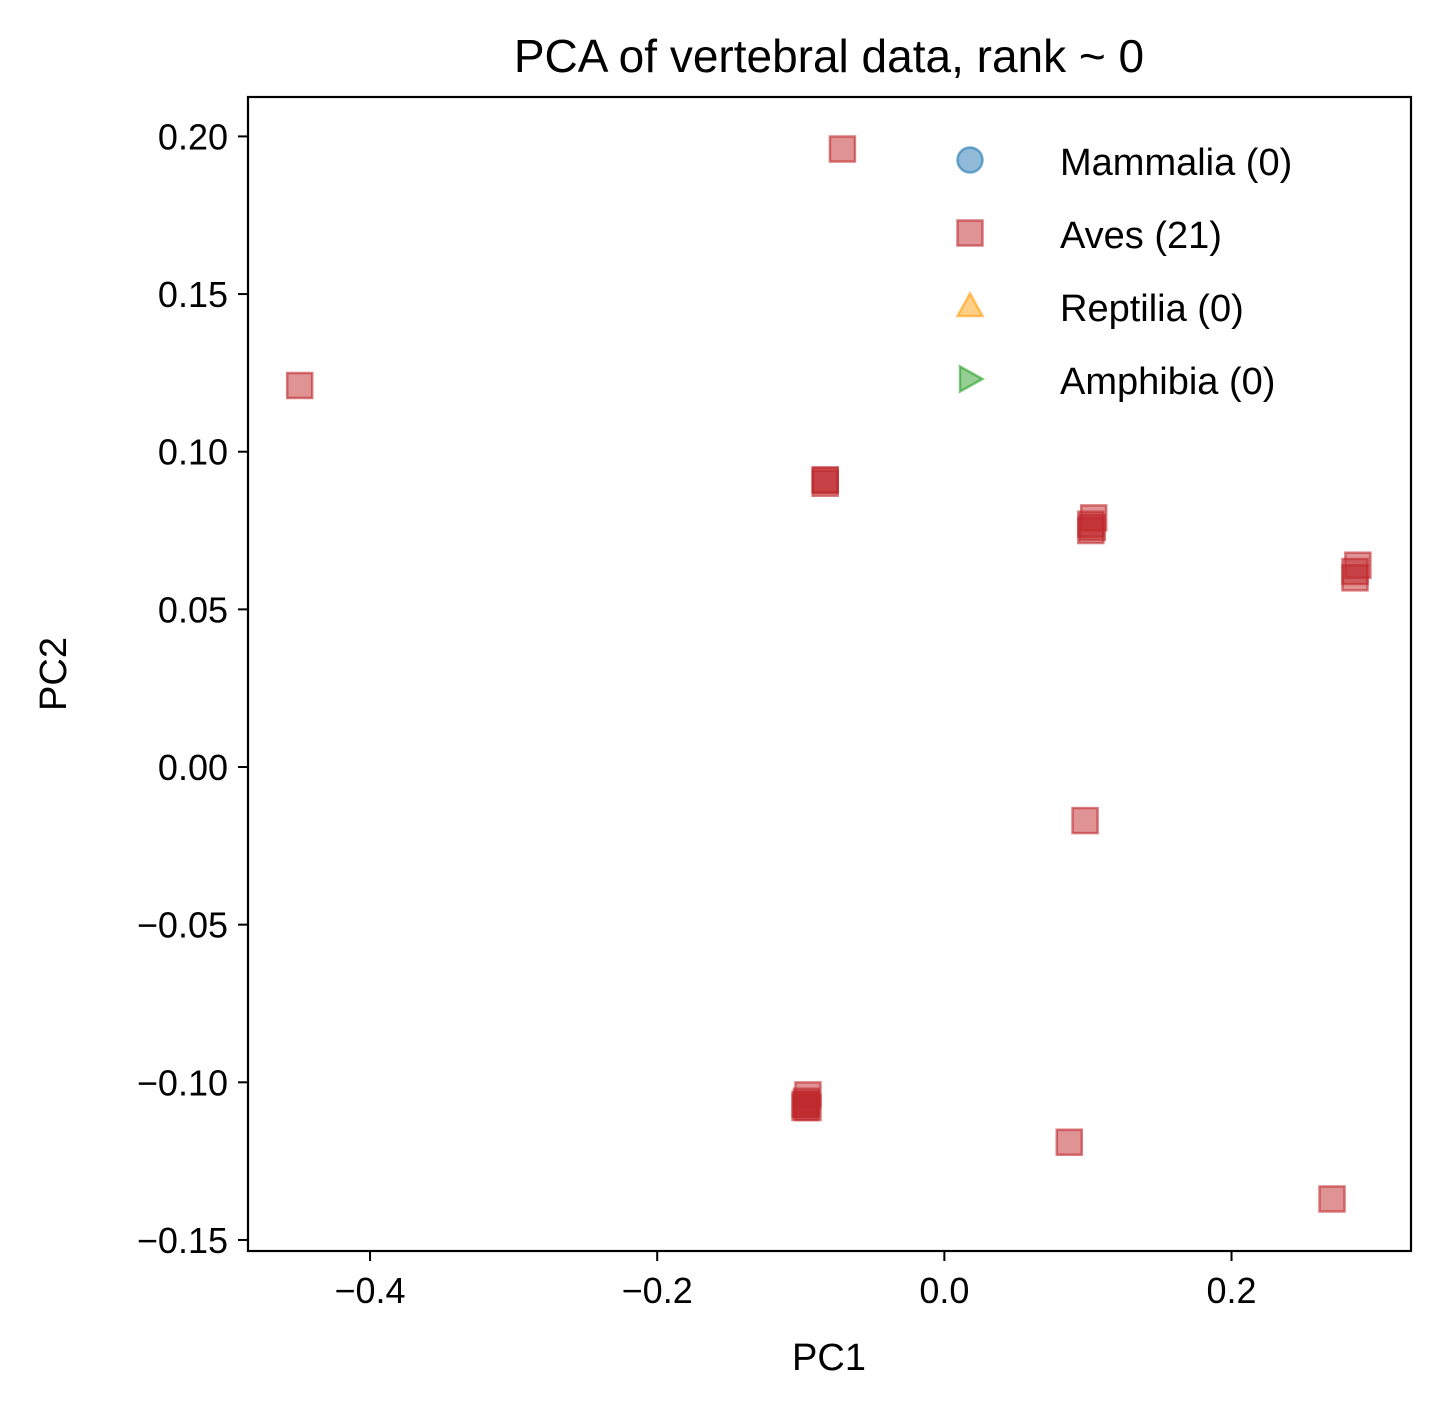  I want to click on legend-entry-label: Mammalia (0), so click(1176, 163).